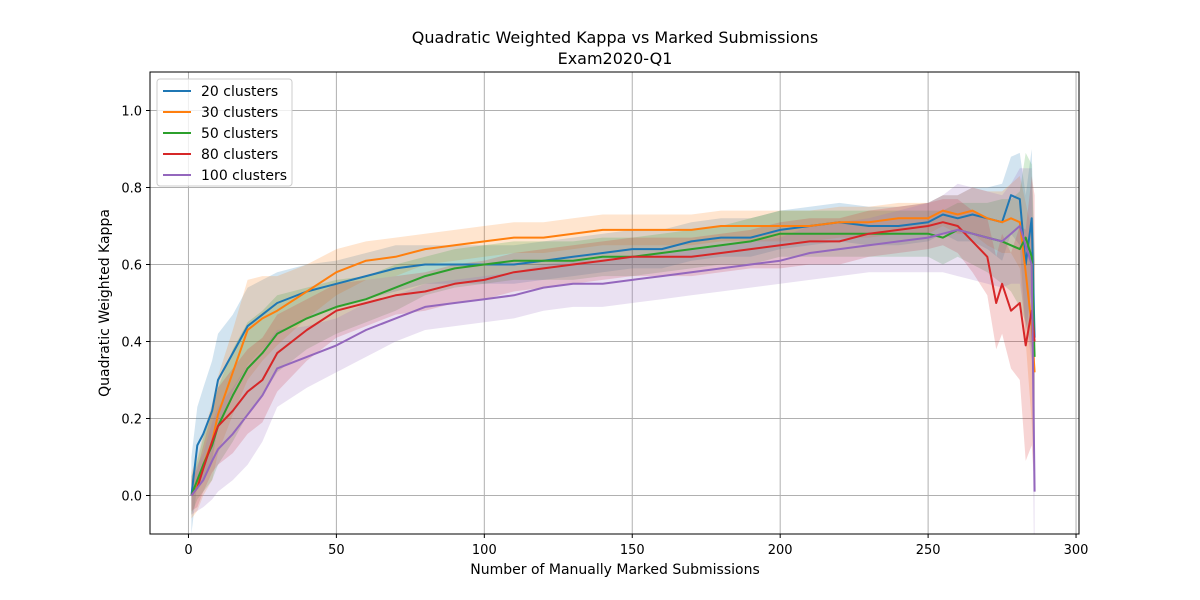  I want to click on y-tick-label: 0.6, so click(131, 266).